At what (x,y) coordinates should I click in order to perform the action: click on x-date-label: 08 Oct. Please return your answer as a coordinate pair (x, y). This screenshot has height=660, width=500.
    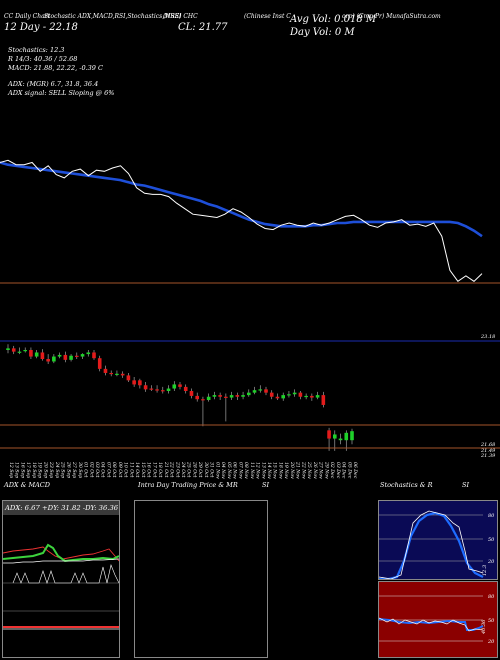
    Looking at the image, I should click on (114, 470).